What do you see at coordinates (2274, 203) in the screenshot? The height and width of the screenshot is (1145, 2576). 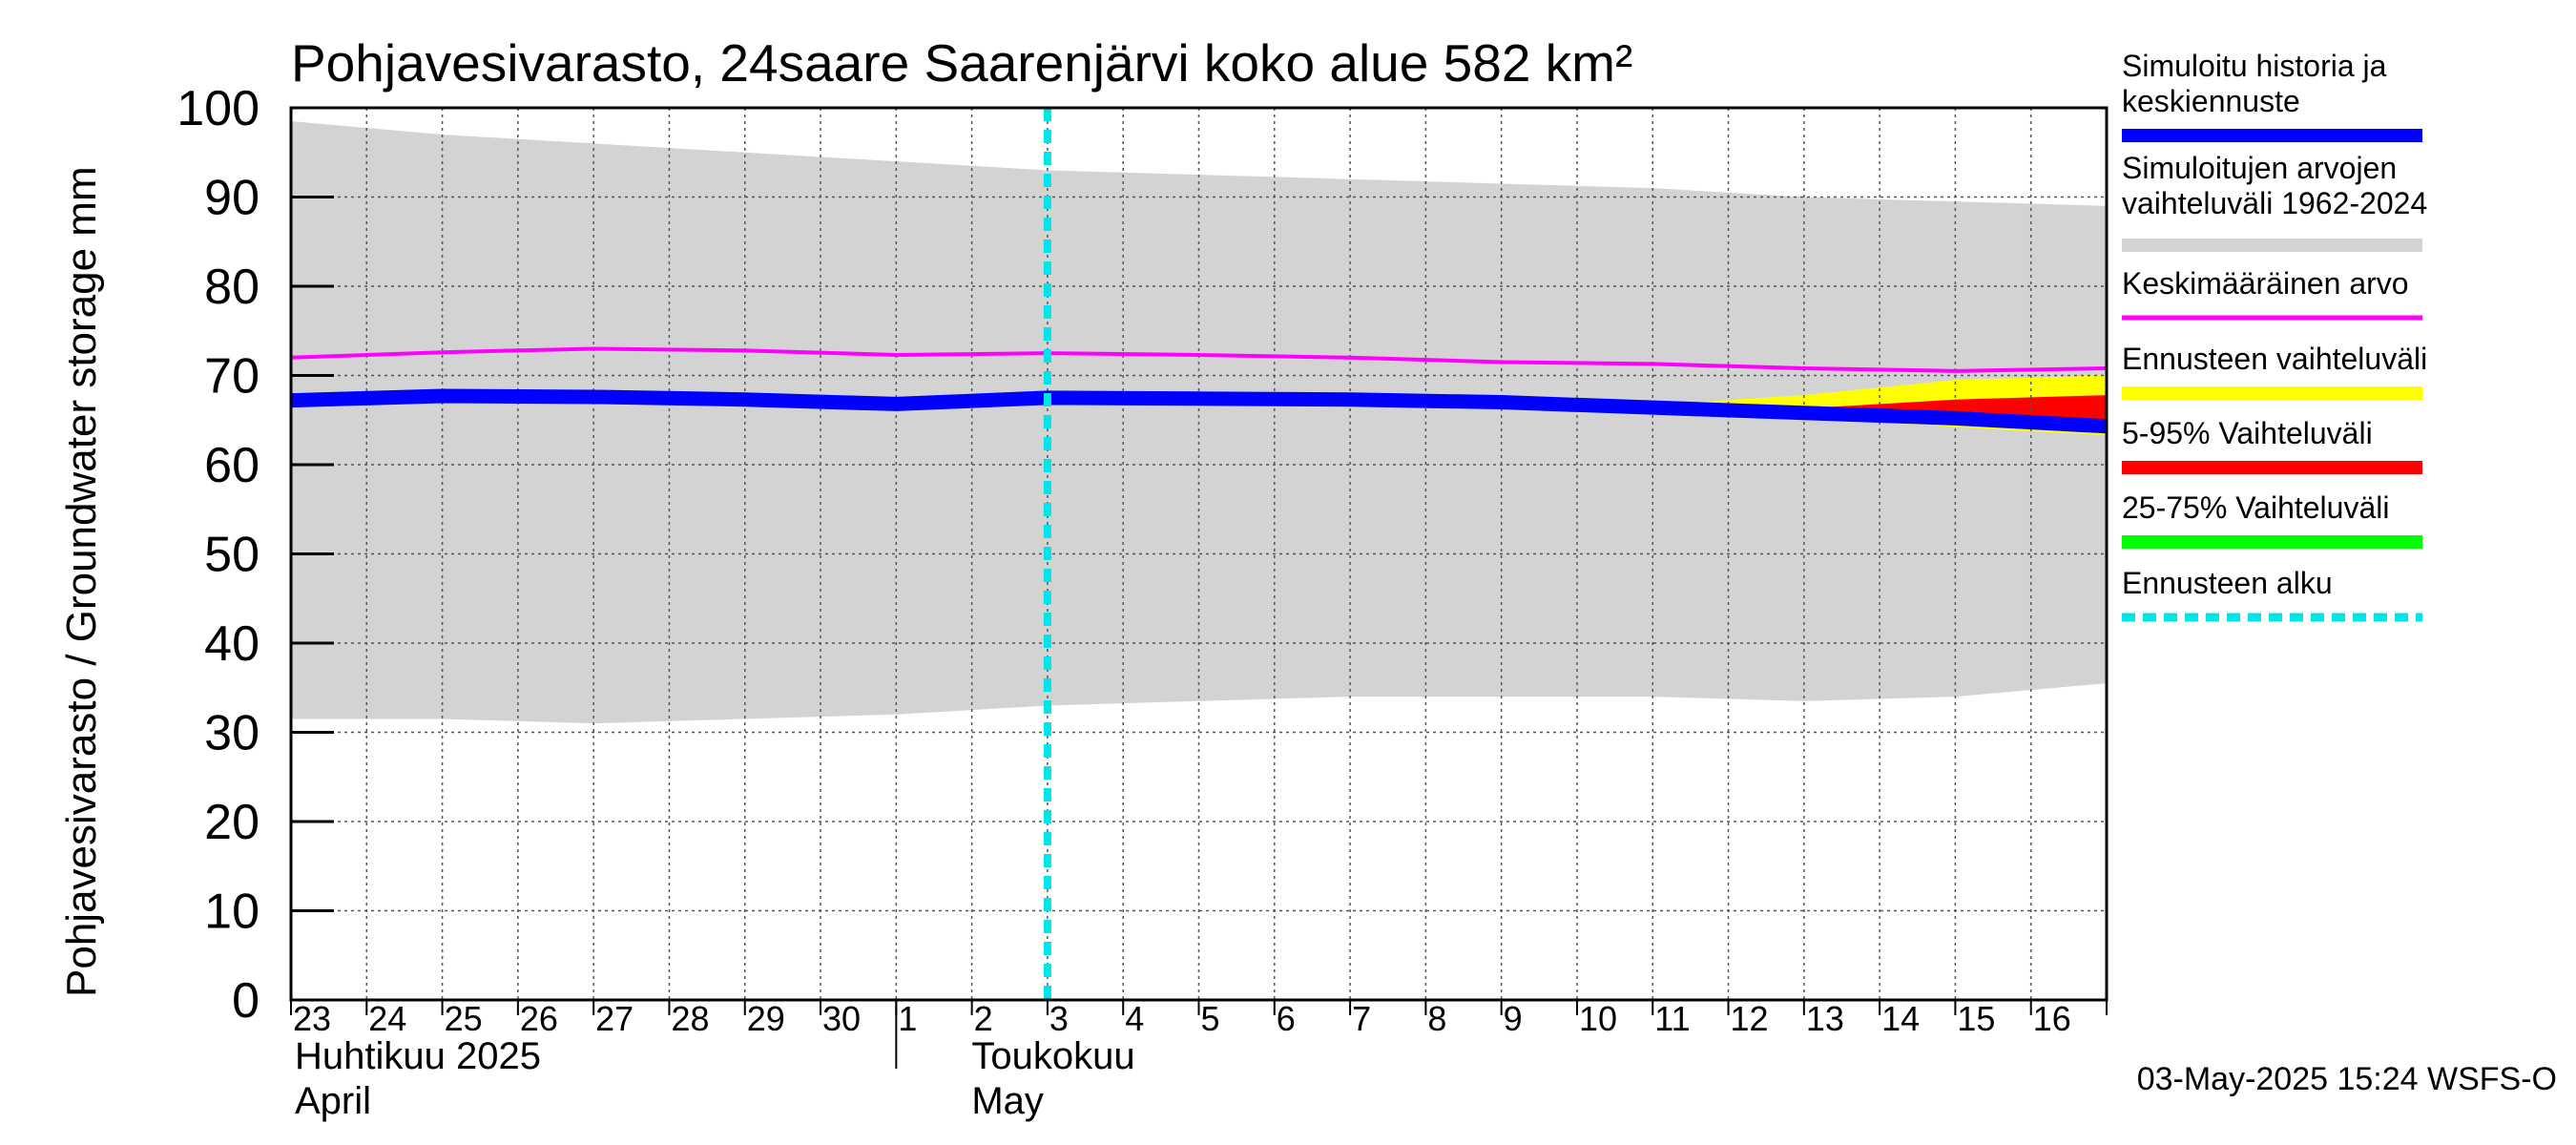 I see `legend-label-line: vaihteluväli 1962-2024` at bounding box center [2274, 203].